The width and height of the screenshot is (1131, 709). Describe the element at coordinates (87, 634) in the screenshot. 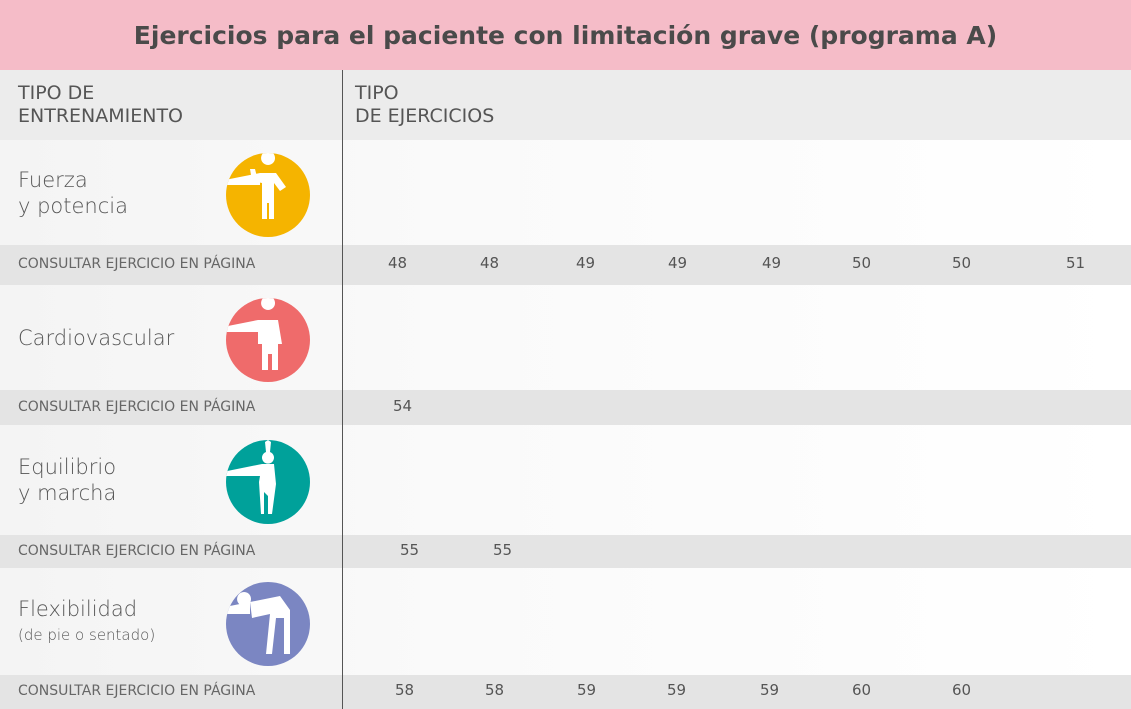

I see `section-note: (de pie o sentado)` at that location.